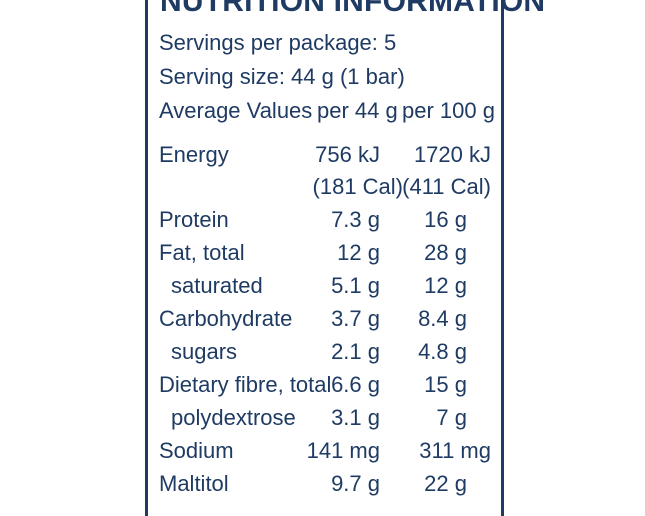 The image size is (645, 516). I want to click on per-serving-value: 5.1 g, so click(355, 285).